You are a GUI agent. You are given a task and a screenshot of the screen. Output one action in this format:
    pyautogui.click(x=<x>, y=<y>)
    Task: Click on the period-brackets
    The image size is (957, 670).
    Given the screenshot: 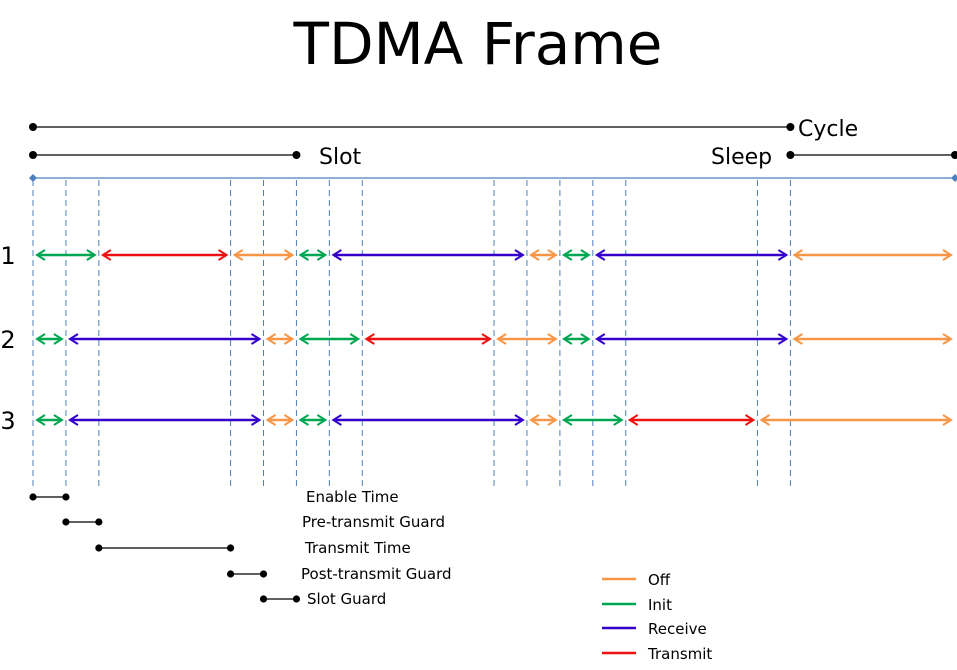 What is the action you would take?
    pyautogui.click(x=493, y=141)
    